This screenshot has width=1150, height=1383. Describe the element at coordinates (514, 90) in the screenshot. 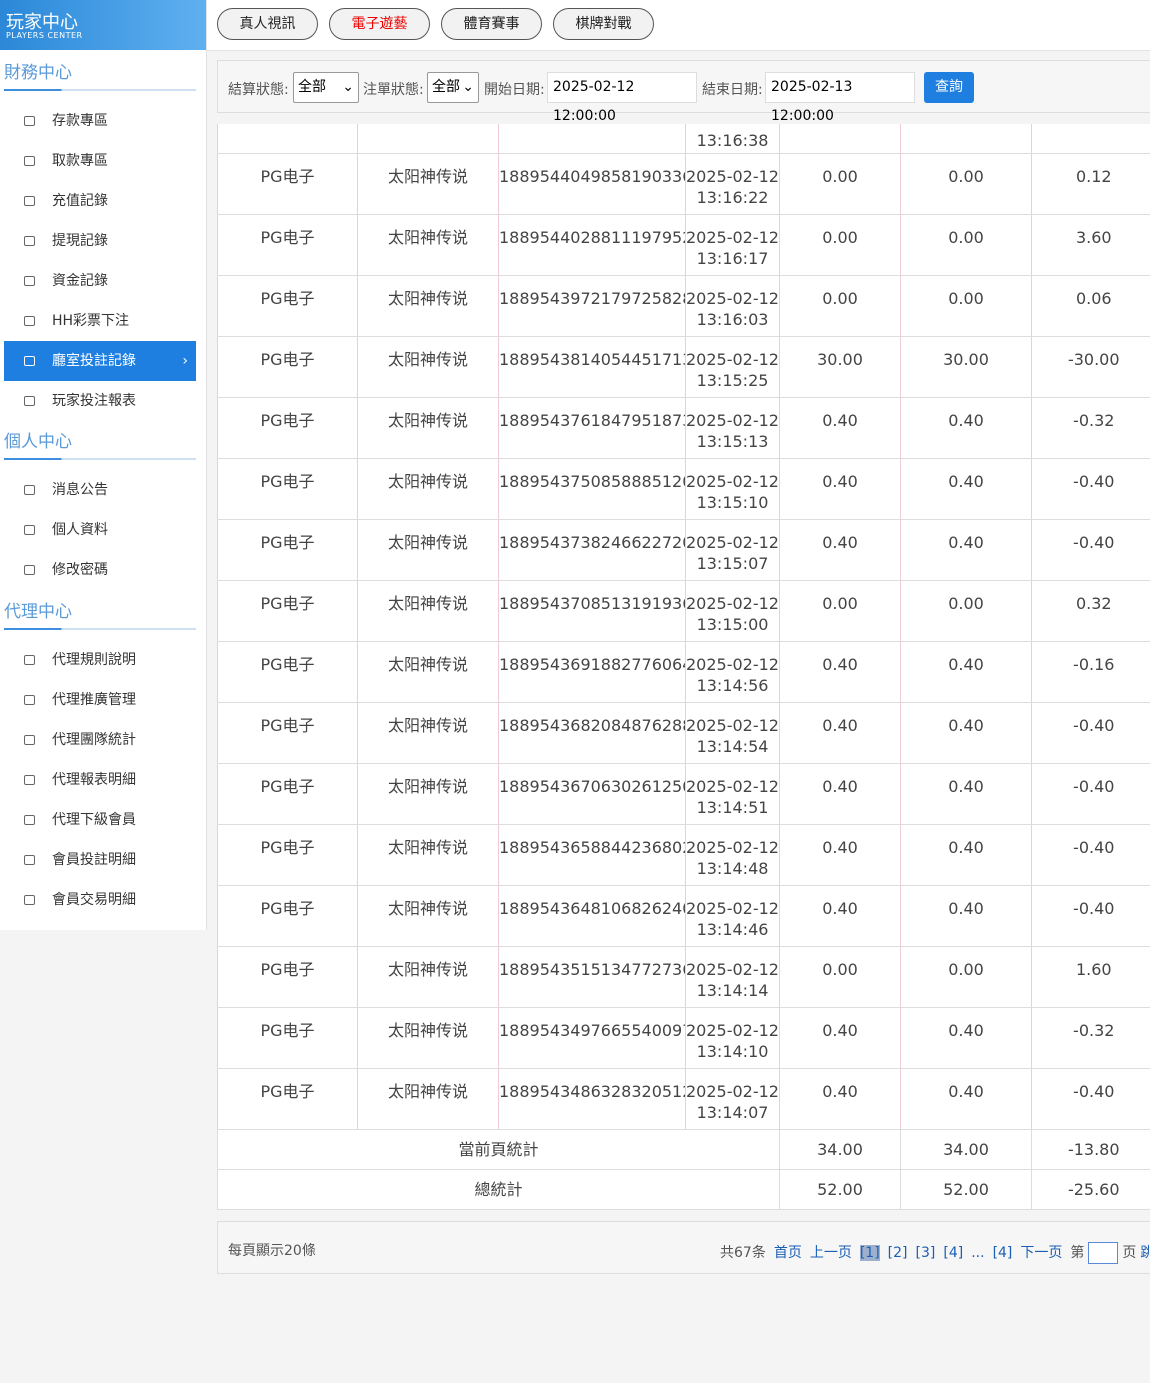

I see `label: 開始日期:` at that location.